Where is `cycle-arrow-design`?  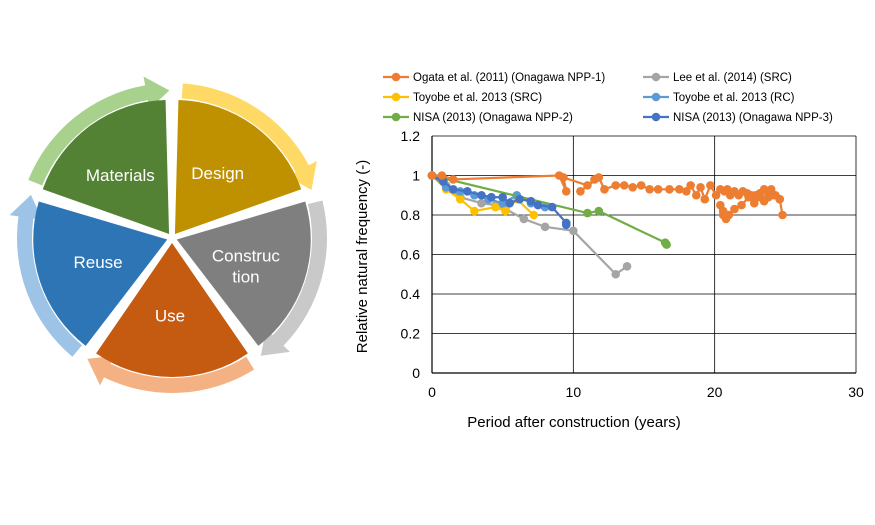
cycle-arrow-design is located at coordinates (249, 136).